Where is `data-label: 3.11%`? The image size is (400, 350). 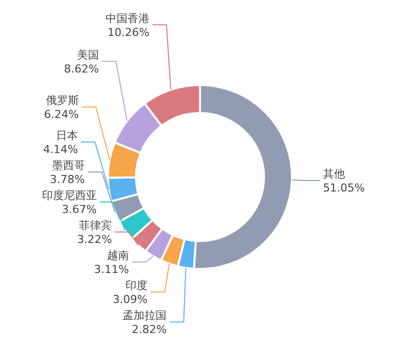
data-label: 3.11% is located at coordinates (111, 269).